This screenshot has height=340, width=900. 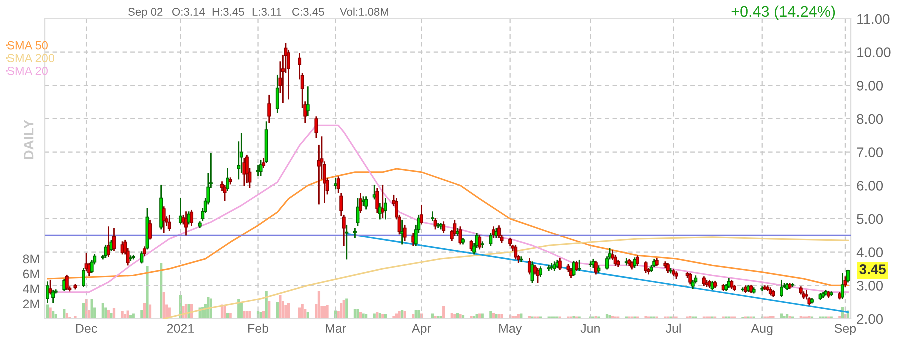 I want to click on text: Vol:1.08M, so click(x=364, y=12).